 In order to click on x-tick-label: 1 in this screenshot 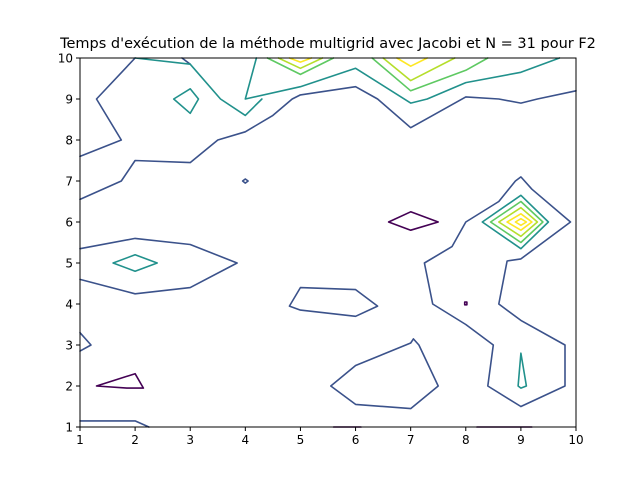, I will do `click(80, 440)`.